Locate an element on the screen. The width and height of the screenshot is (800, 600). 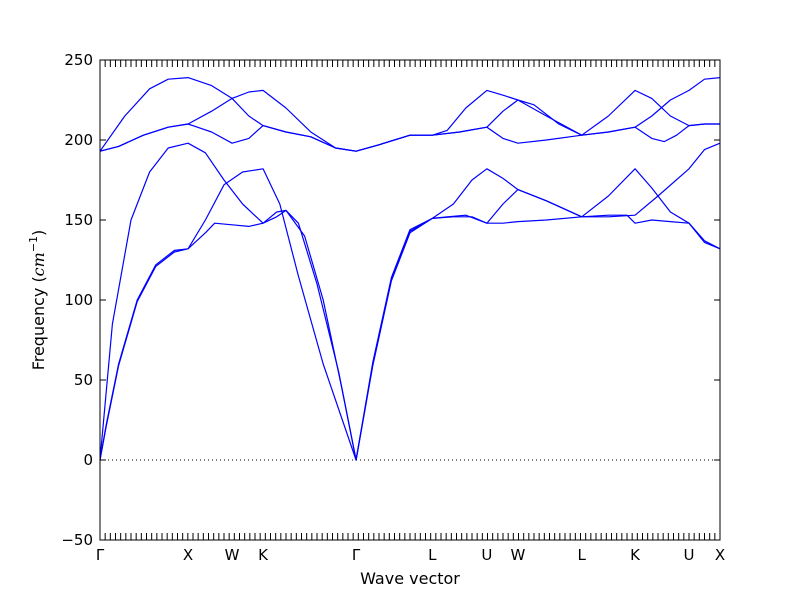
y-tick-label: 200 is located at coordinates (78, 140).